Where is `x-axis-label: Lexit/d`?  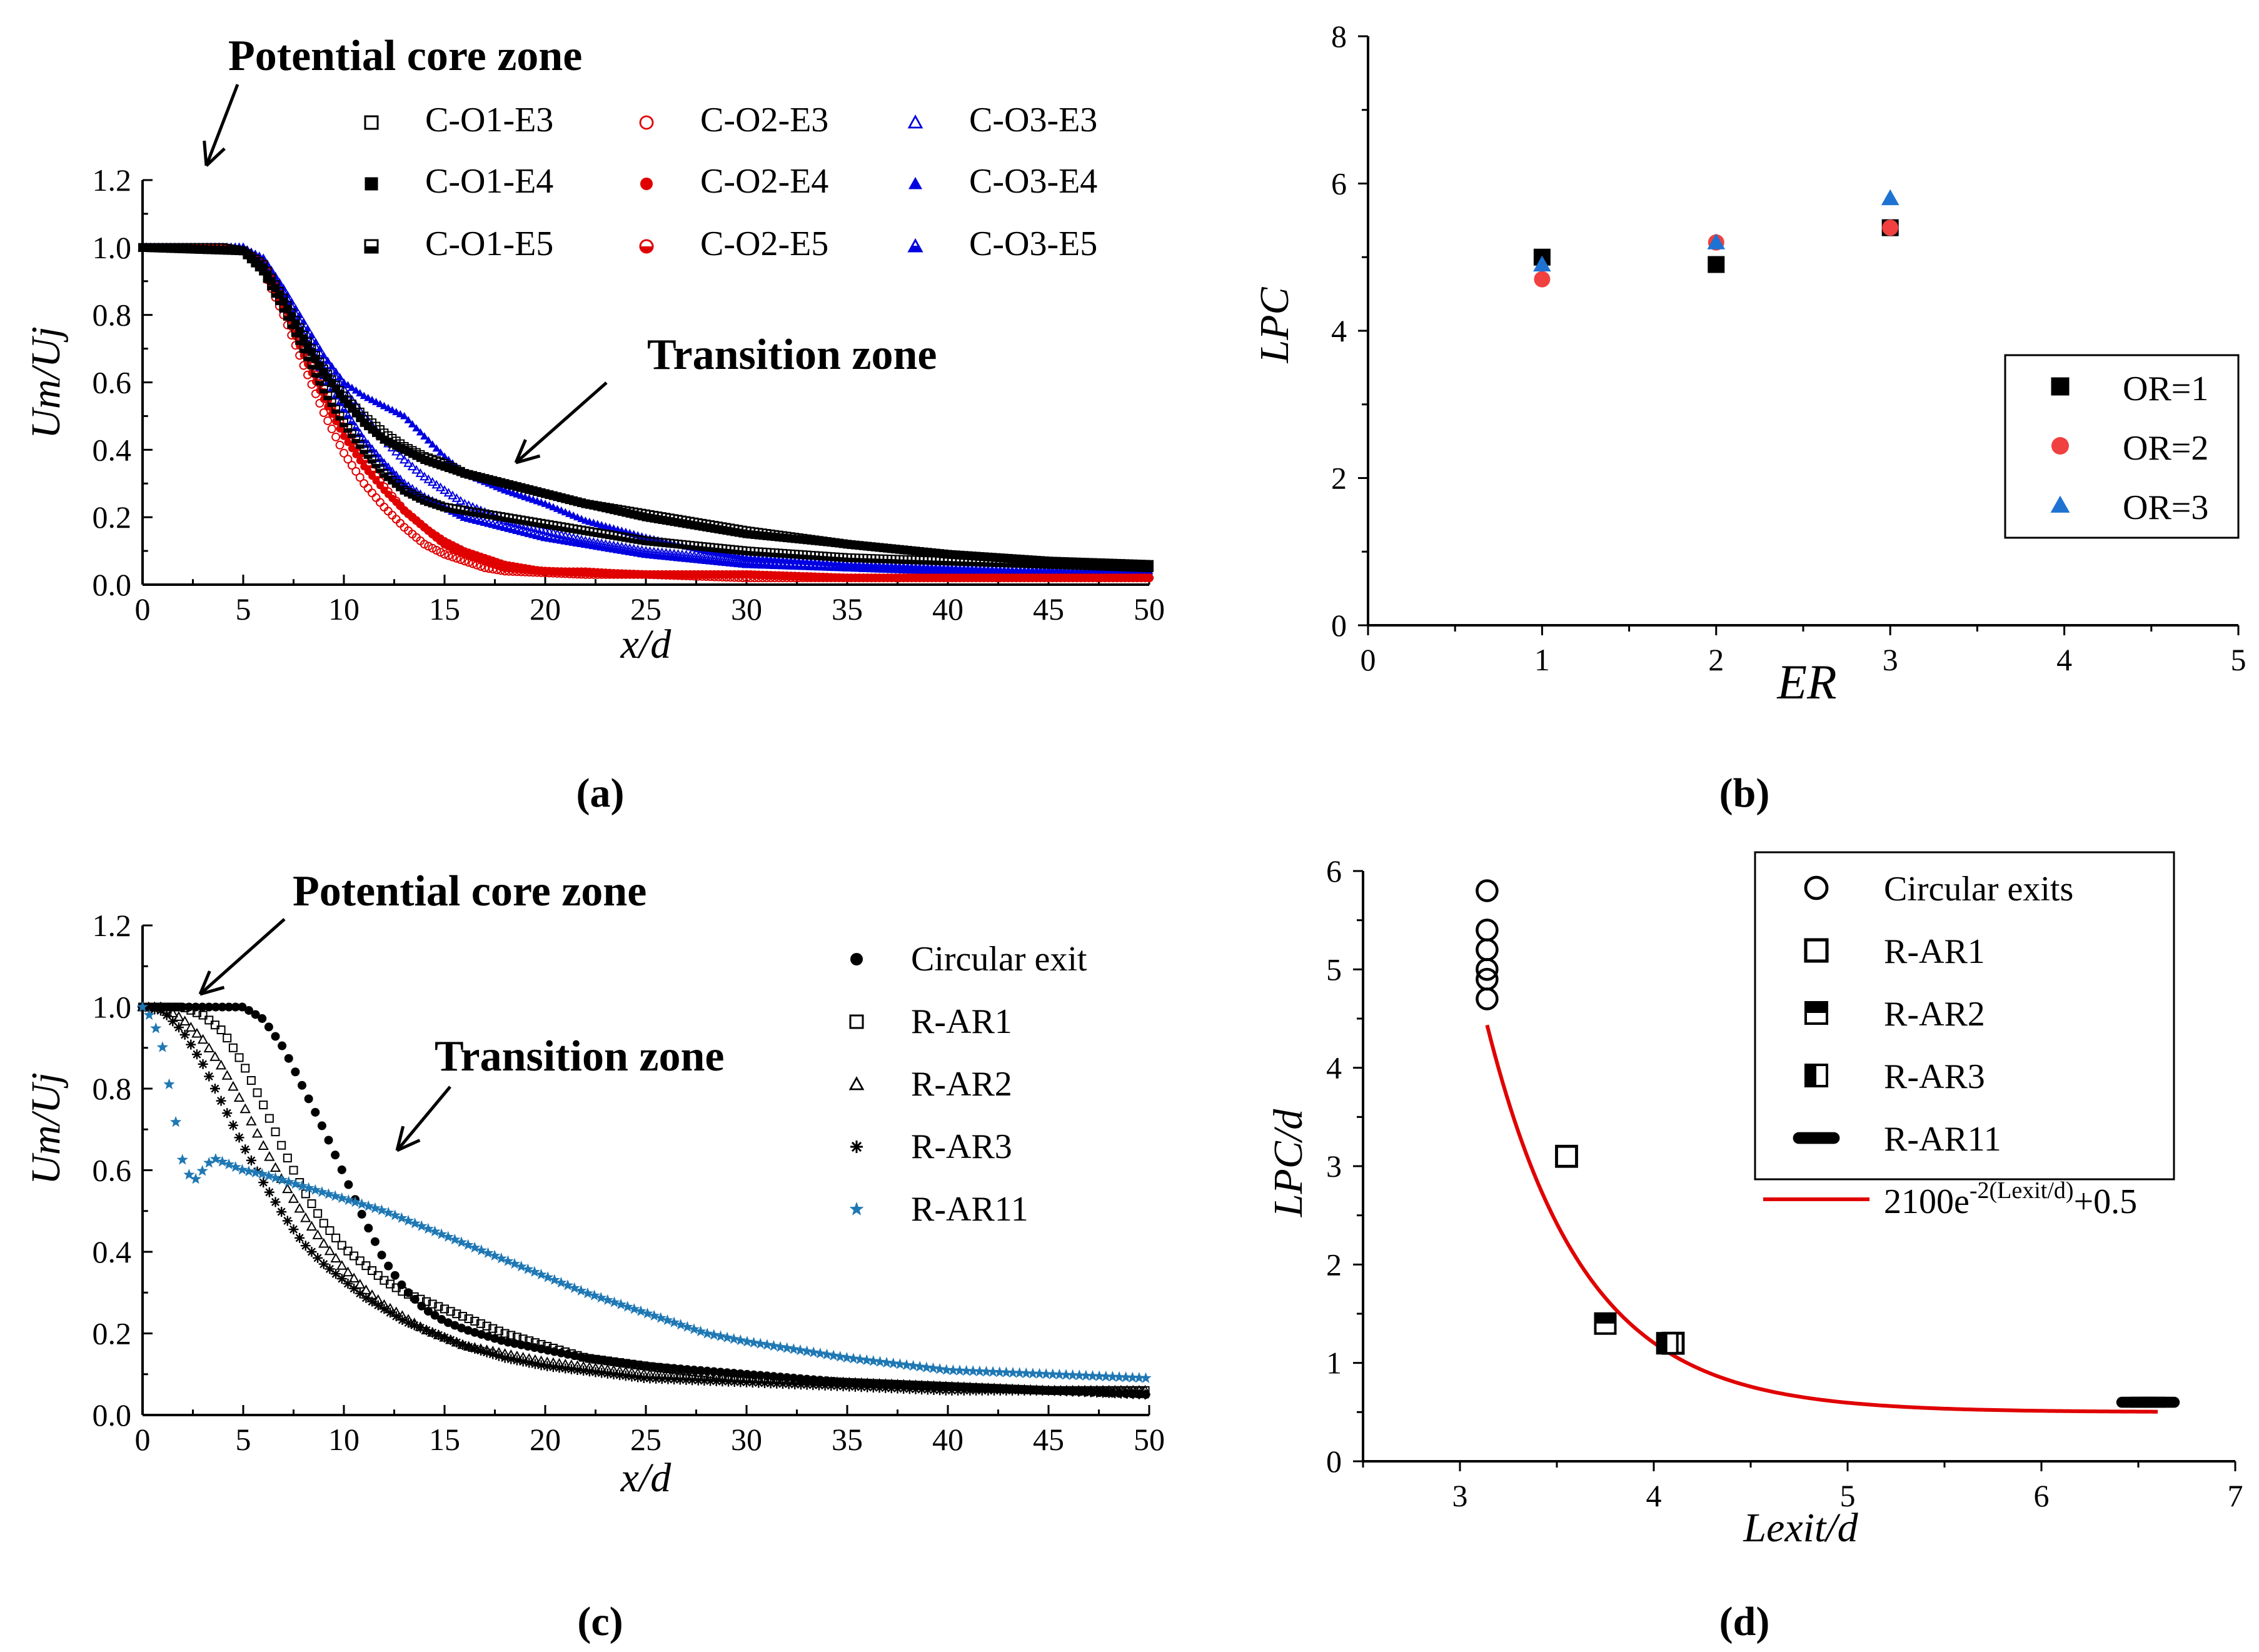
x-axis-label: Lexit/d is located at coordinates (1800, 1528).